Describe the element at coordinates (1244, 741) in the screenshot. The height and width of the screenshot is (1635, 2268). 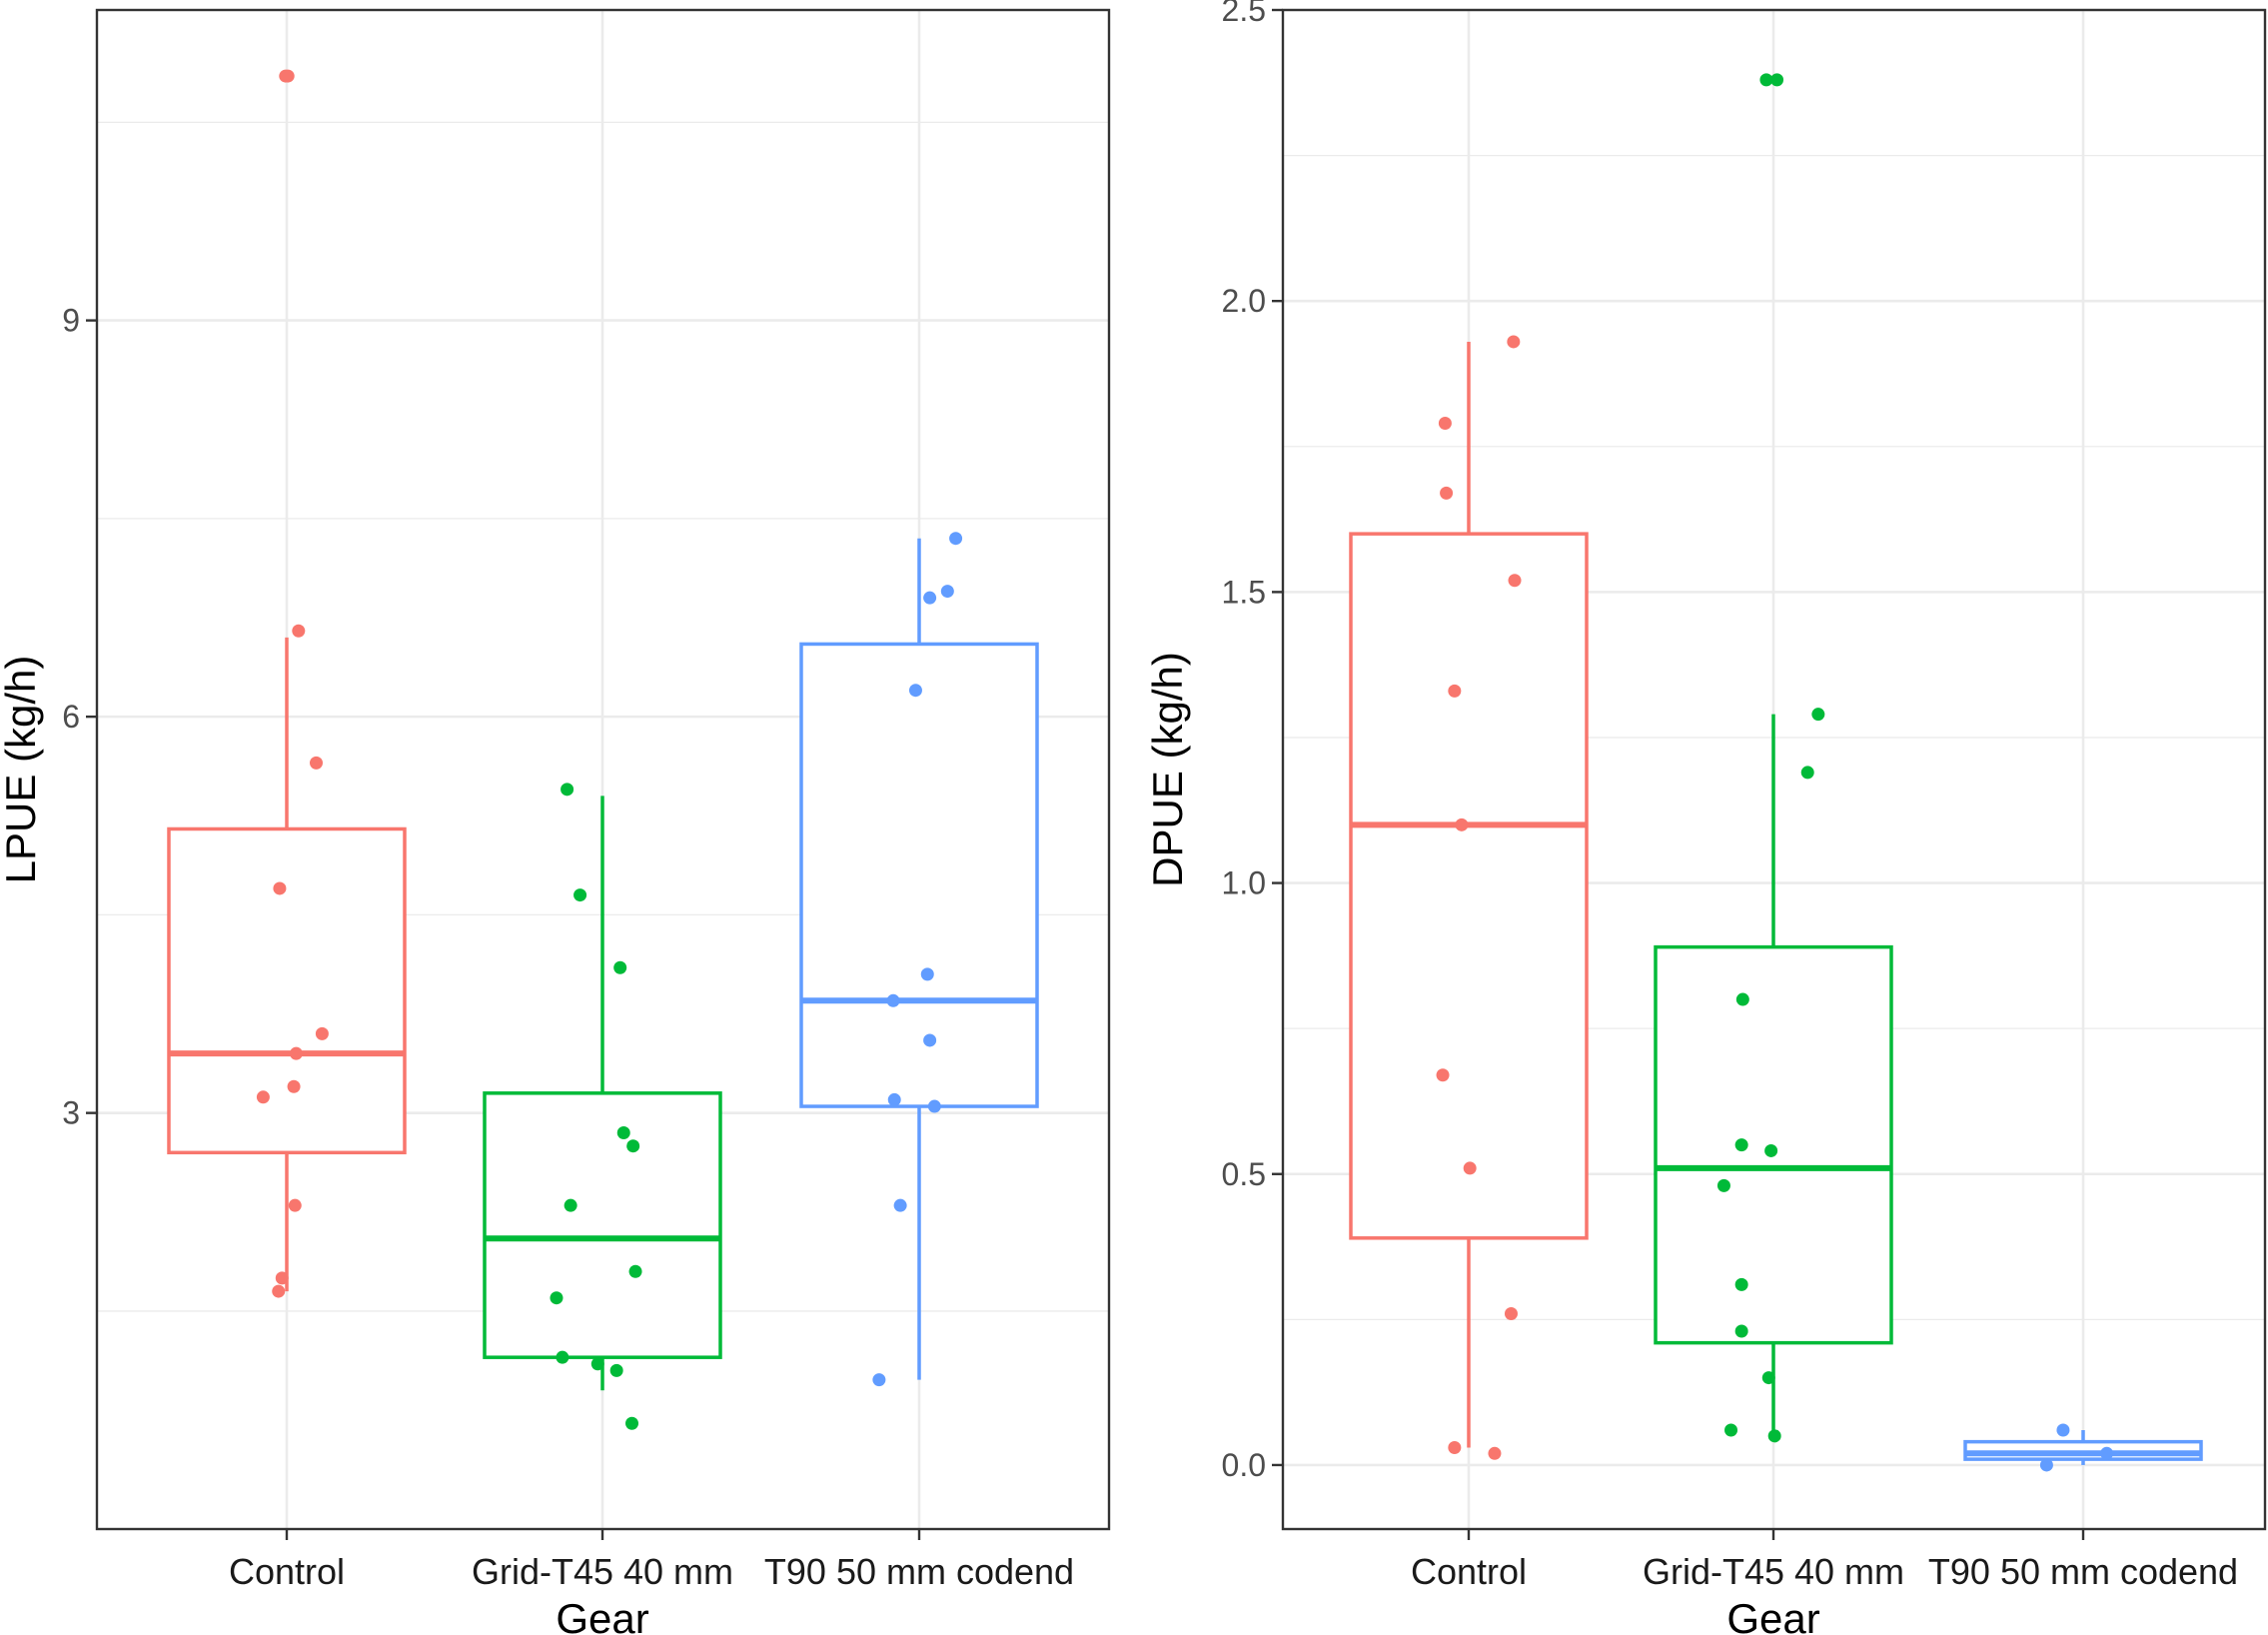
I see `dpue-y-tick-labels: 0.0 0.5 1.0 1.5 2.0 2.5` at that location.